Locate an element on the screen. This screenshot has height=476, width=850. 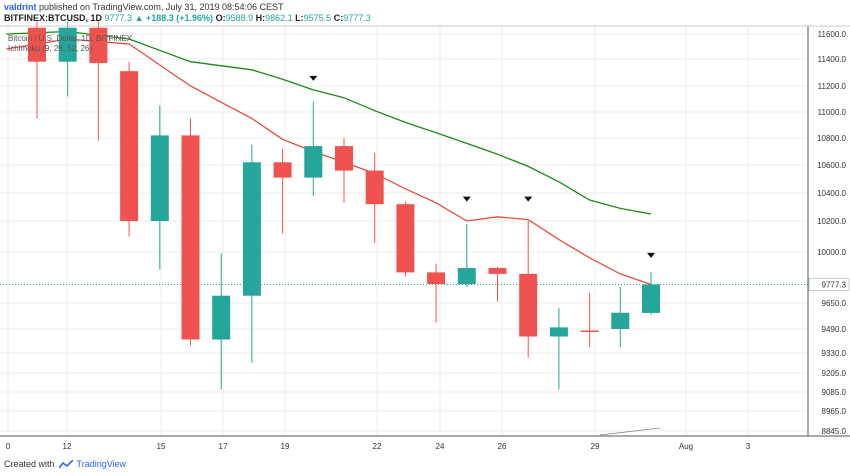
tradingview-logo-icon is located at coordinates (65, 463).